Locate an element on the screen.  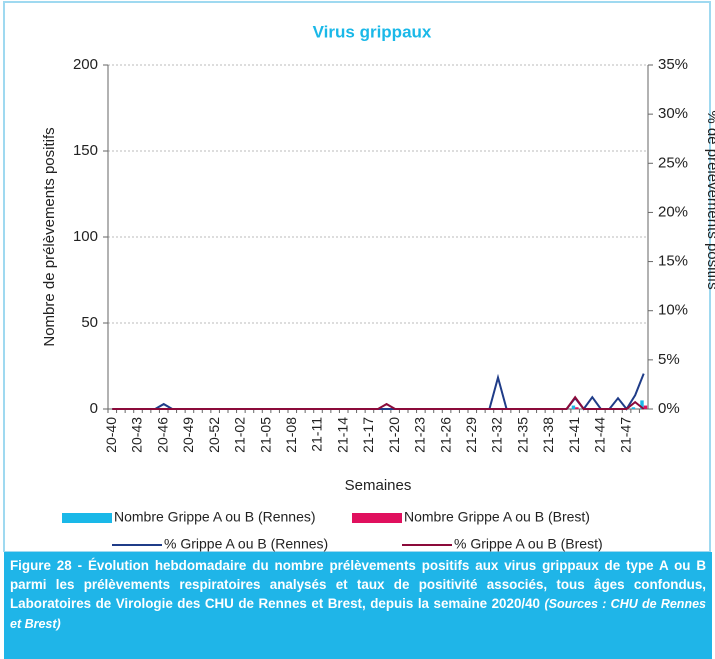
x-tick-label: 21-20 is located at coordinates (394, 435).